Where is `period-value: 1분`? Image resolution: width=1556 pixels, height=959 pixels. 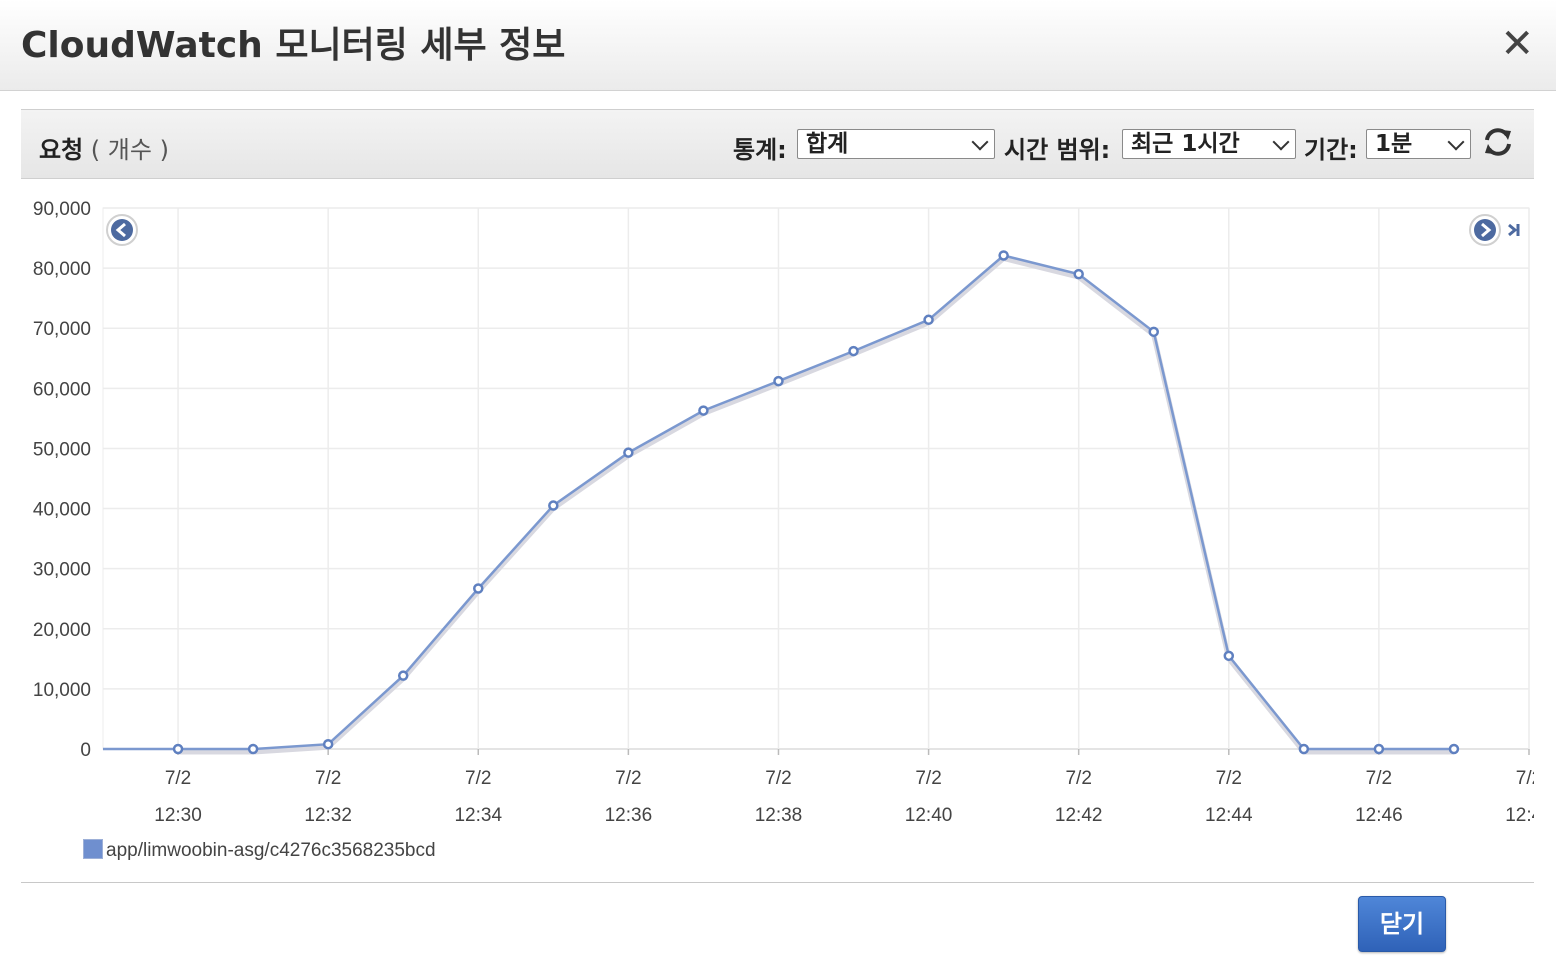
period-value: 1분 is located at coordinates (1394, 144).